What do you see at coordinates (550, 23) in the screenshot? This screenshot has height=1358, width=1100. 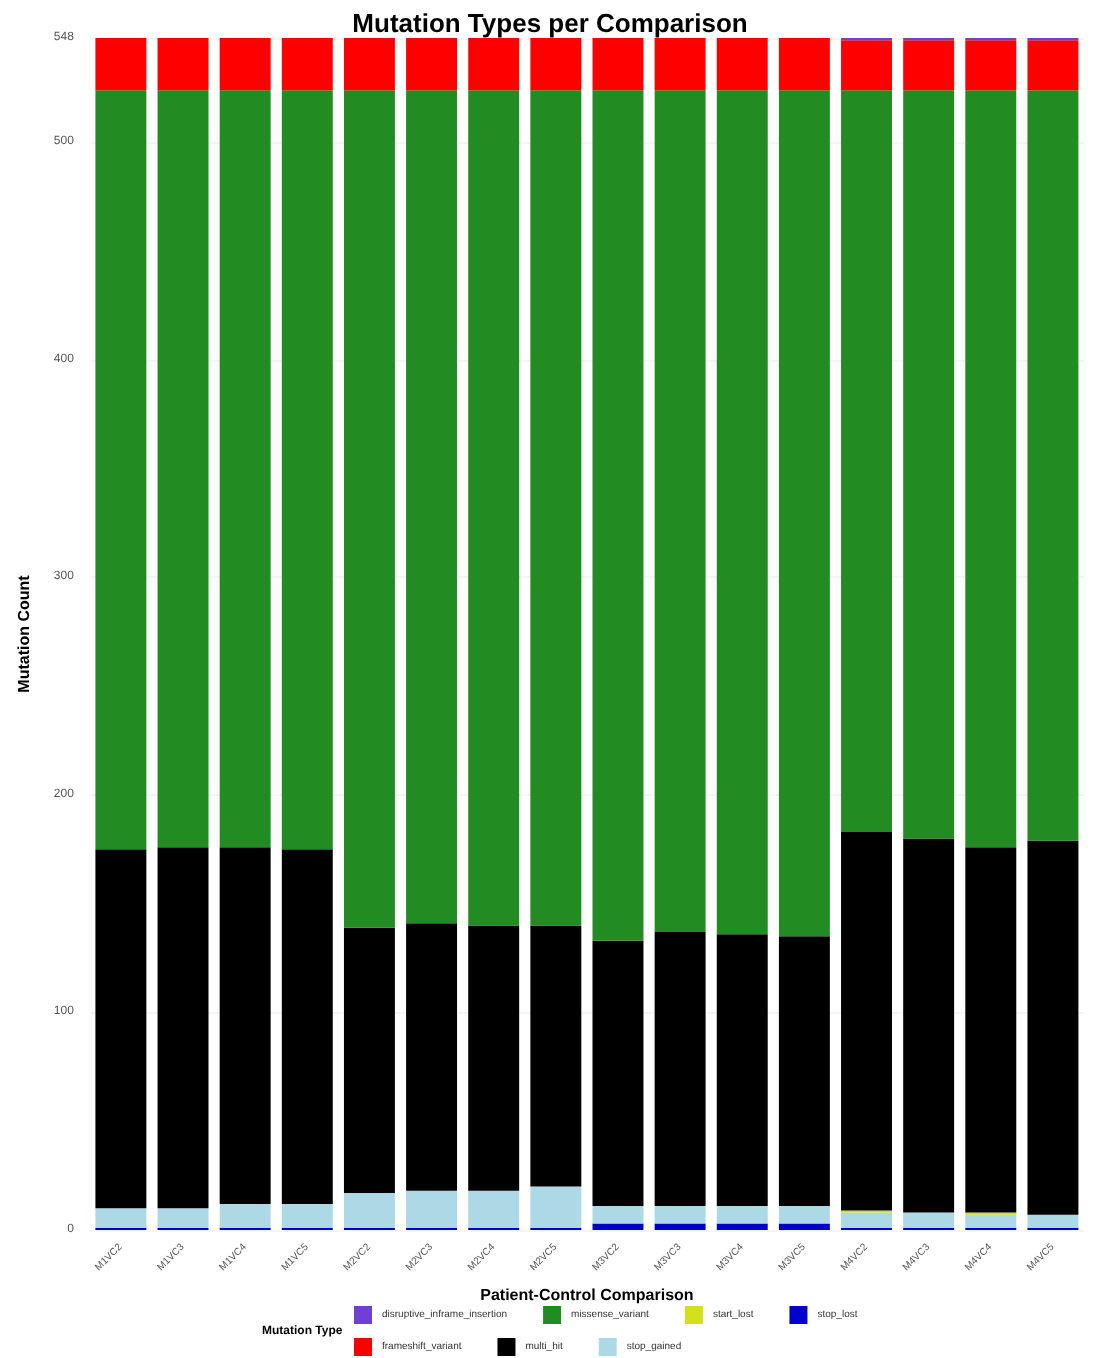 I see `chart-title: Mutation Types per Comparison` at bounding box center [550, 23].